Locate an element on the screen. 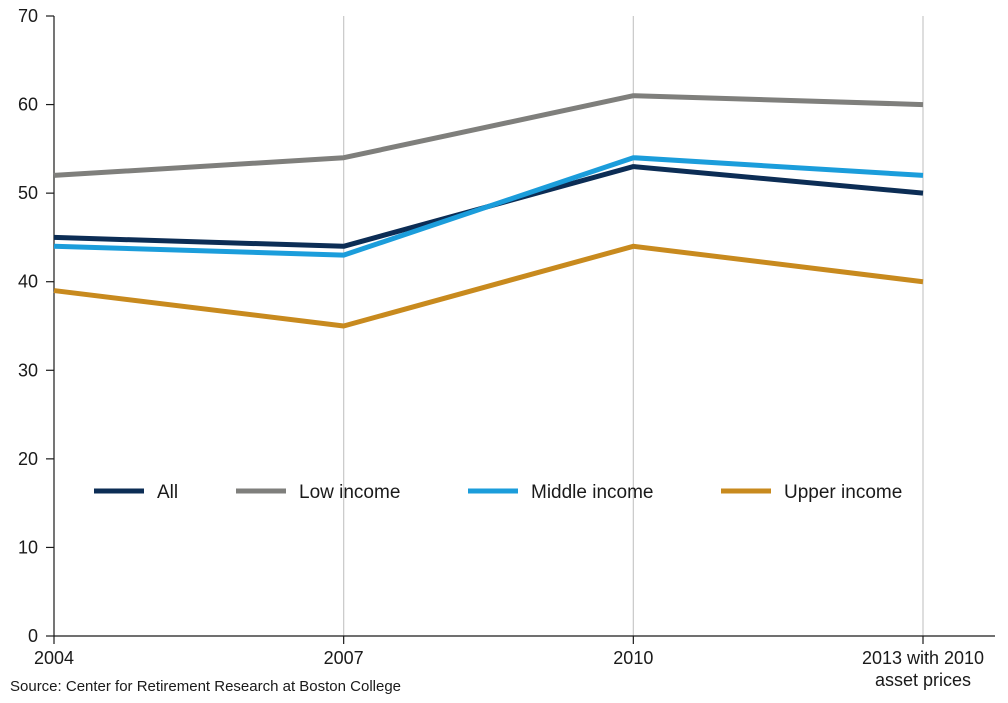  y-tick-label-0: 0 is located at coordinates (33, 636).